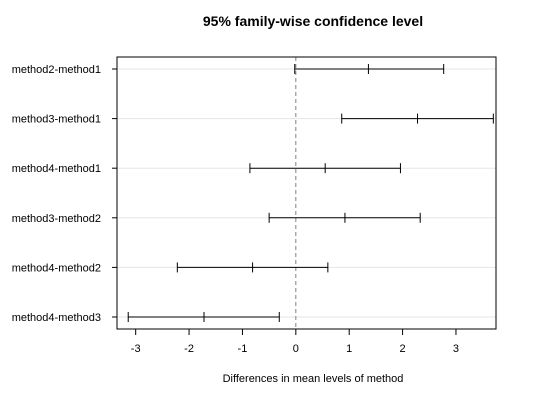 The width and height of the screenshot is (540, 400). What do you see at coordinates (56, 318) in the screenshot?
I see `y-tick-label: method4-method3` at bounding box center [56, 318].